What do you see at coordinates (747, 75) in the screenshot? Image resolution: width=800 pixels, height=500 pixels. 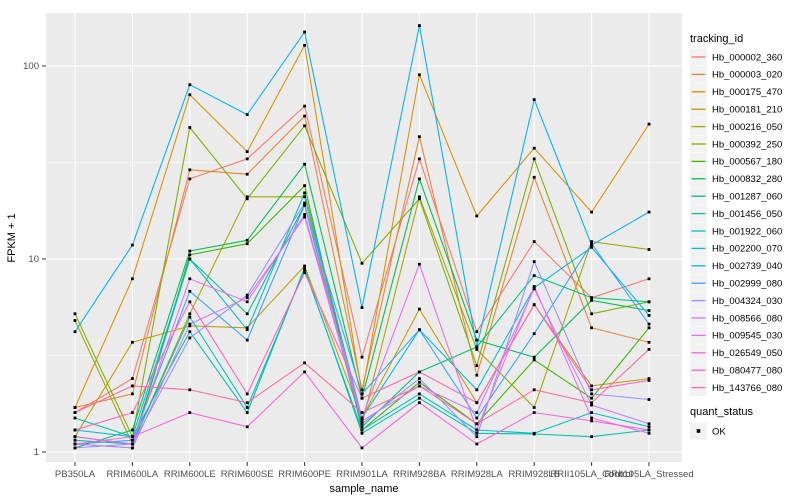 I see `legend-label: Hb_000003_020` at bounding box center [747, 75].